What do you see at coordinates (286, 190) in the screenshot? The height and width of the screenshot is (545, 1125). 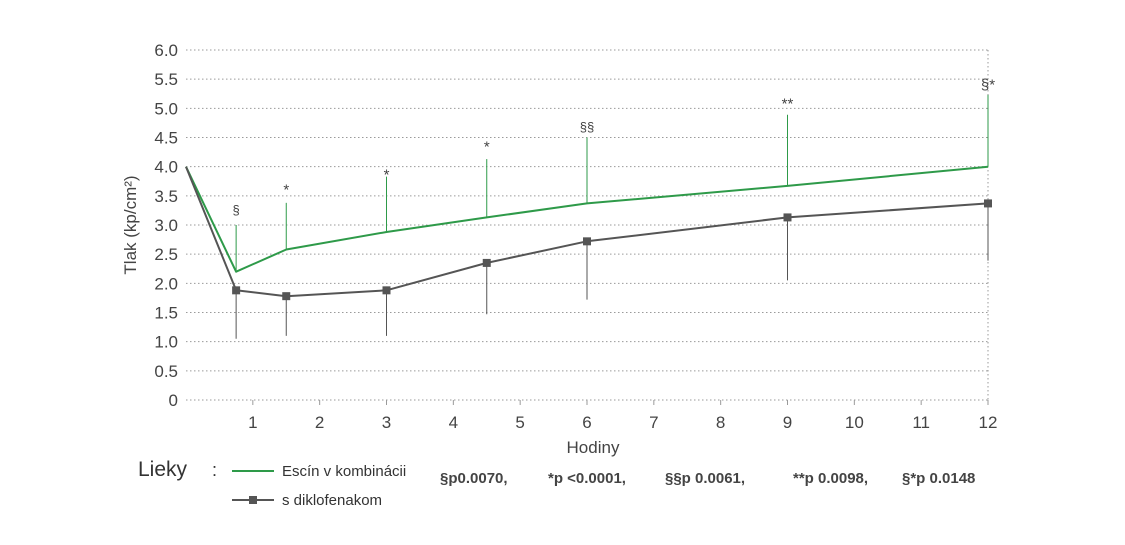 I see `significance-mark-1: *` at bounding box center [286, 190].